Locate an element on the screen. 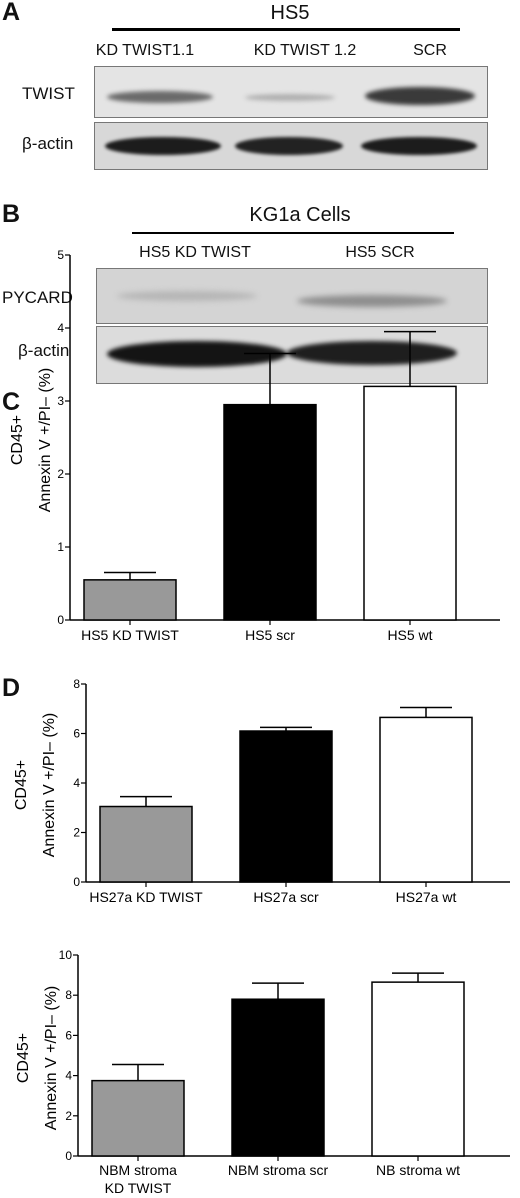 The image size is (520, 1198). panel-a-header-line is located at coordinates (286, 29).